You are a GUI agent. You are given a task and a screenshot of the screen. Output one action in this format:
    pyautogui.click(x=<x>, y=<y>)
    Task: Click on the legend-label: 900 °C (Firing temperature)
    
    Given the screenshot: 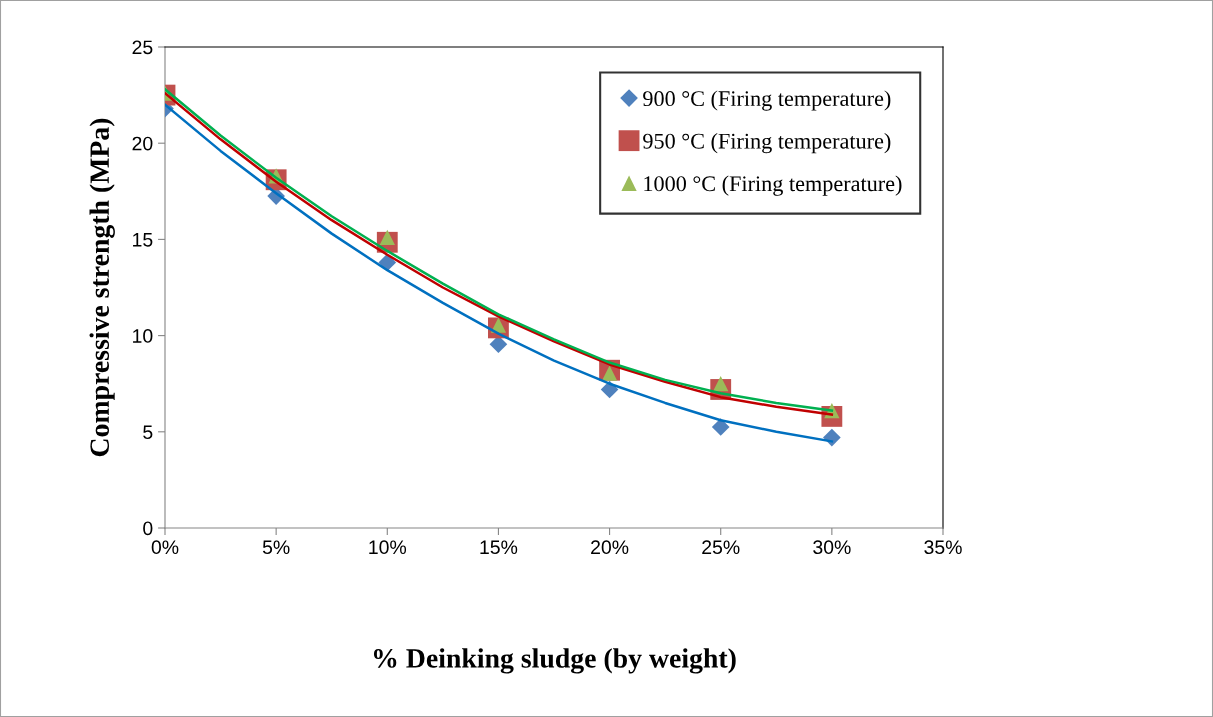 What is the action you would take?
    pyautogui.click(x=767, y=100)
    